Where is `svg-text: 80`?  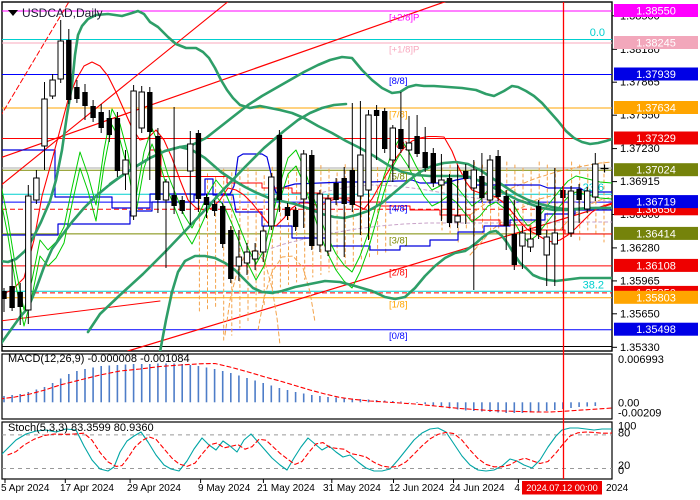 svg-text: 80 is located at coordinates (624, 433).